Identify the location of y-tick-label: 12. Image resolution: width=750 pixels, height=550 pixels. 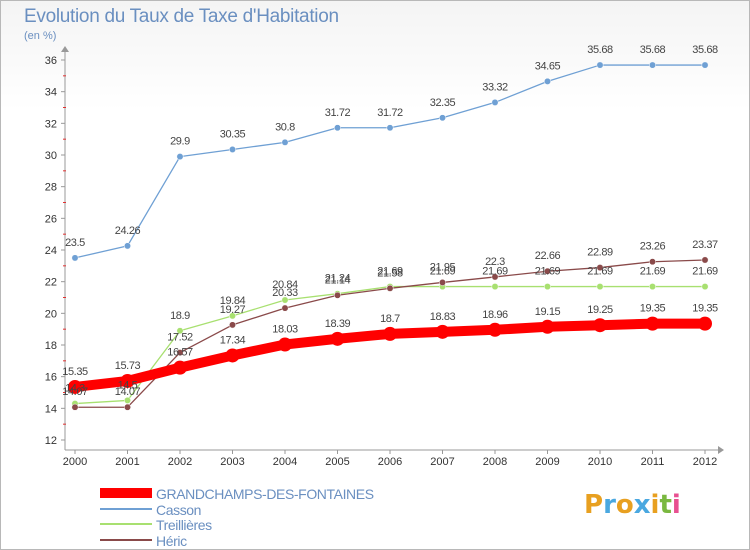
(51, 441).